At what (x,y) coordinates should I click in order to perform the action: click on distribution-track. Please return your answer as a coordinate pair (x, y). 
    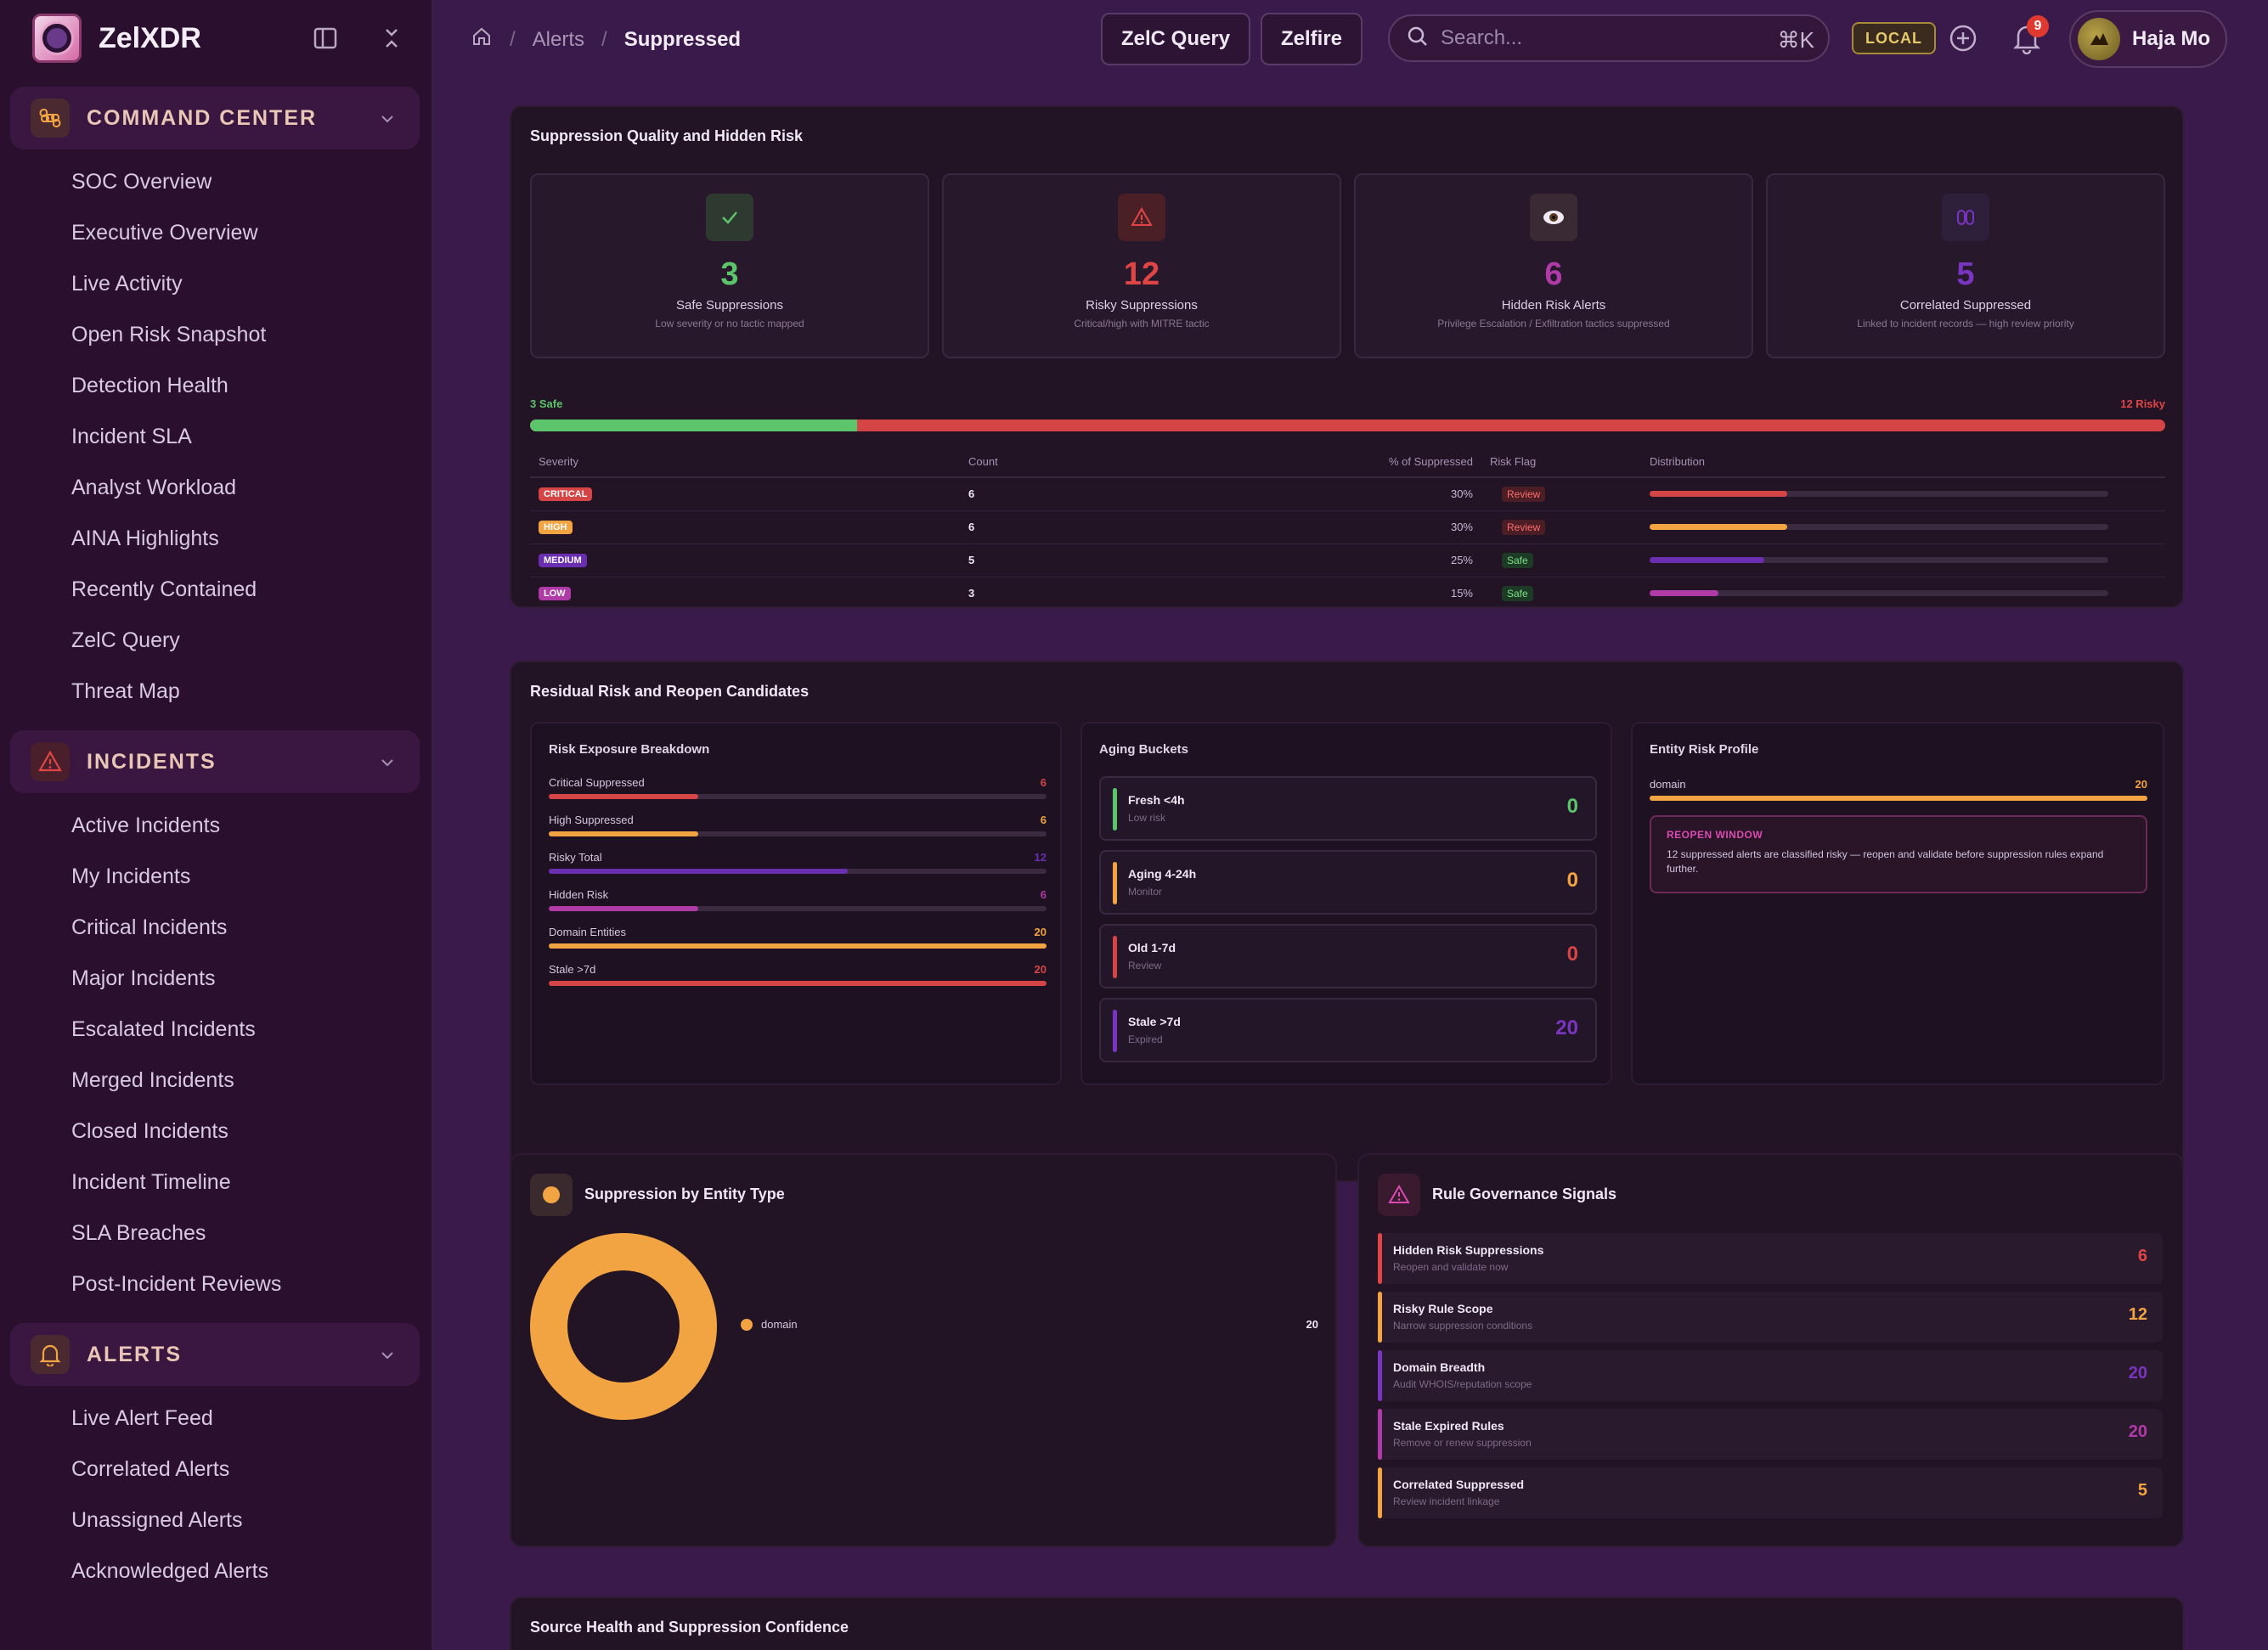
    Looking at the image, I should click on (1879, 560).